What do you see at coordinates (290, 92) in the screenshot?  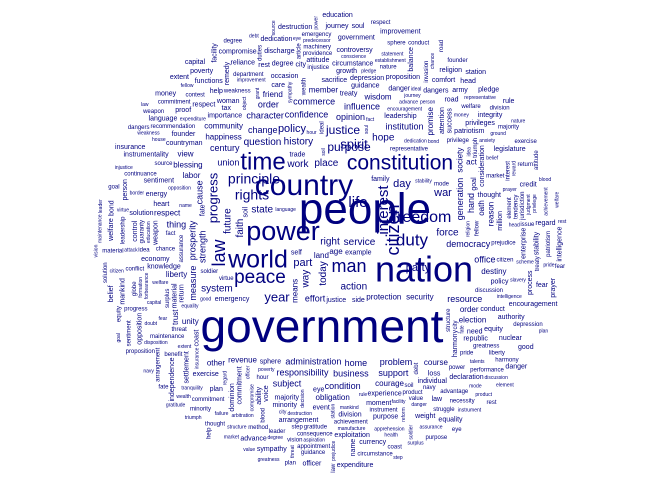 I see `word-small-33: sympathy` at bounding box center [290, 92].